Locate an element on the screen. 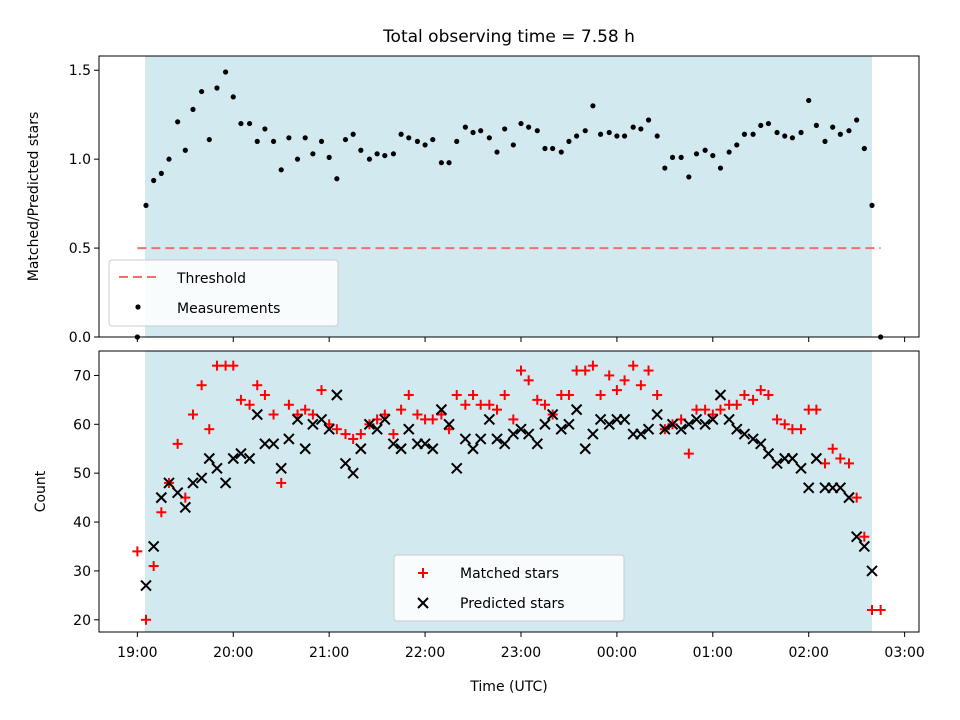  ratio-y-axis-label: Matched/Predicted stars is located at coordinates (34, 197).